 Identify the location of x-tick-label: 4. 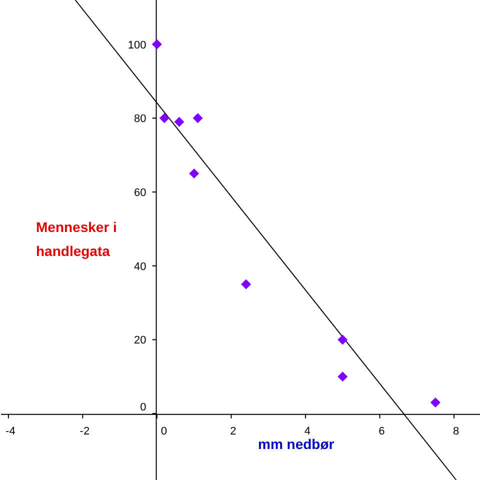
(307, 431).